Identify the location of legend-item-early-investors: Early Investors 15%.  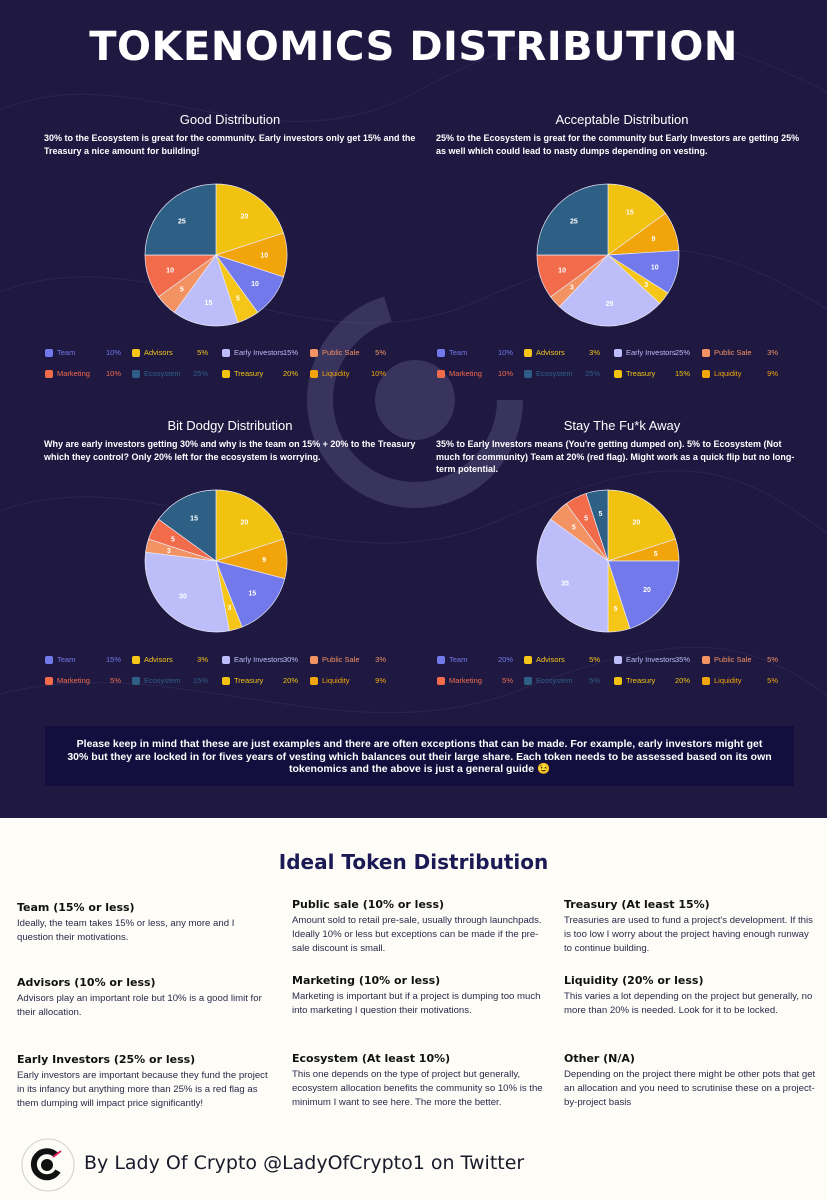
(265, 354).